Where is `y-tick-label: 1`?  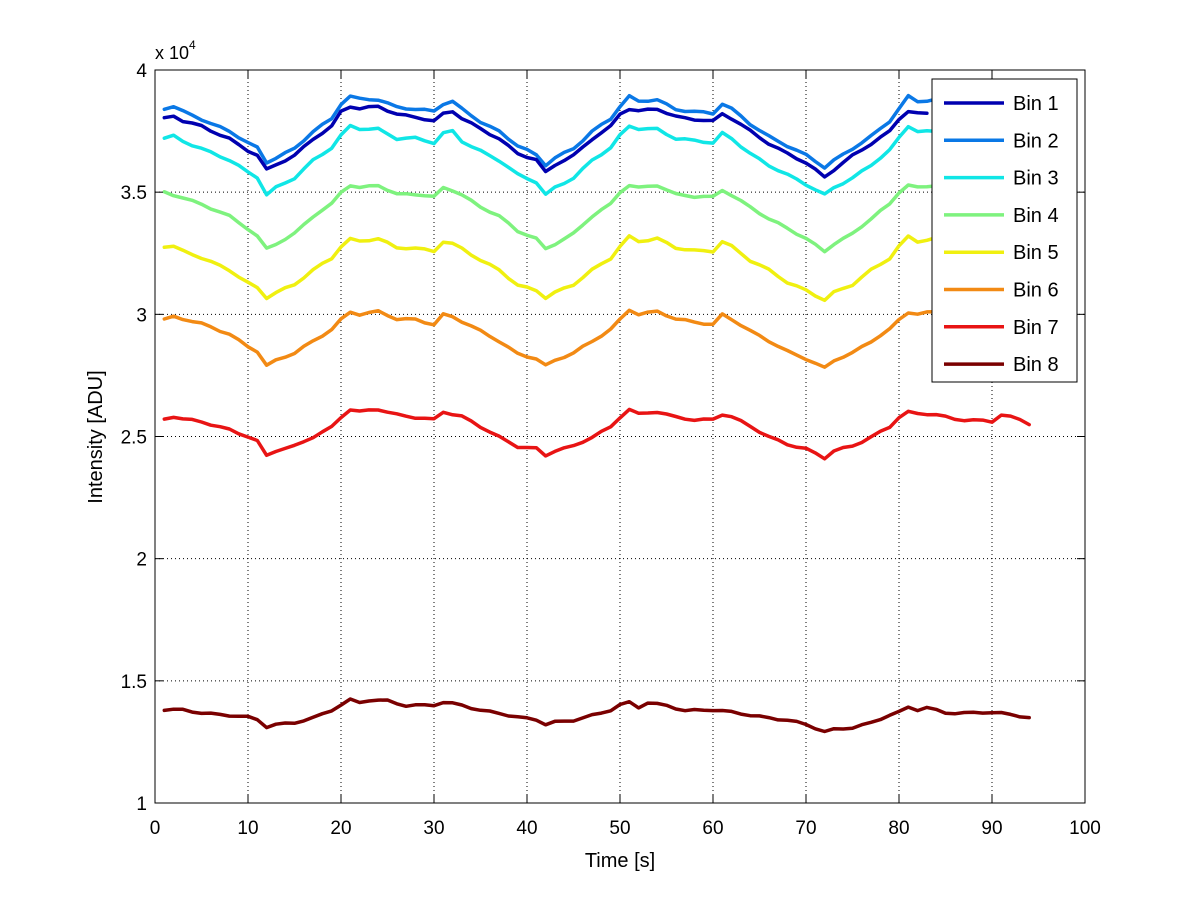
y-tick-label: 1 is located at coordinates (141, 804).